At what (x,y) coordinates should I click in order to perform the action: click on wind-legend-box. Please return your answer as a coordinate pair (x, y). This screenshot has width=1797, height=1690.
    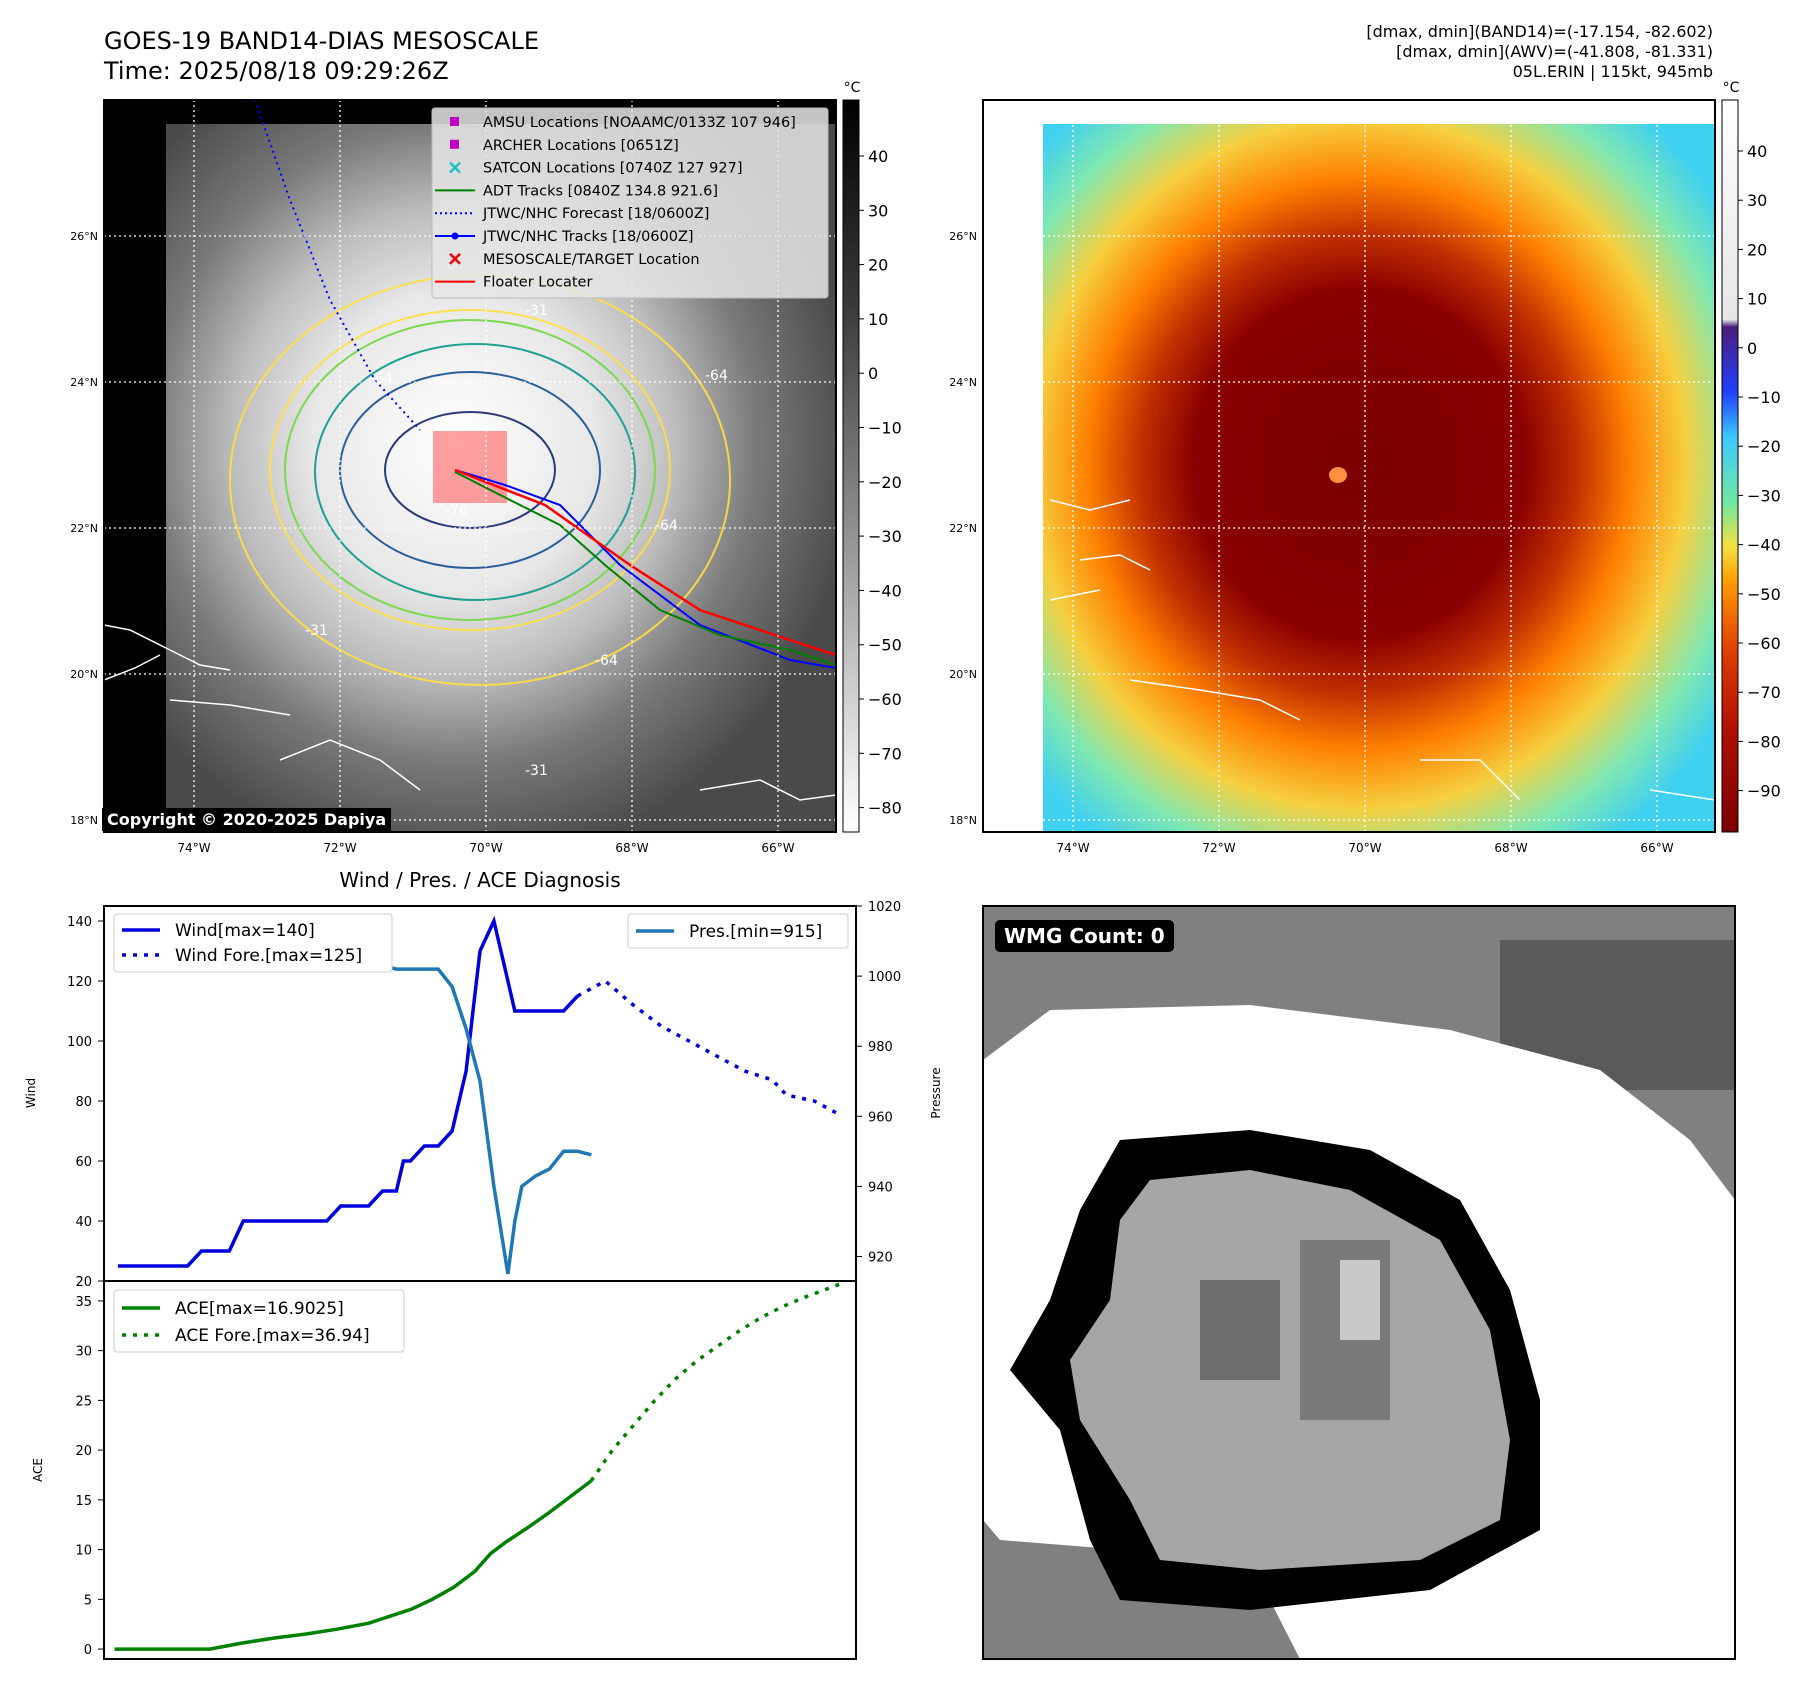
    Looking at the image, I should click on (253, 943).